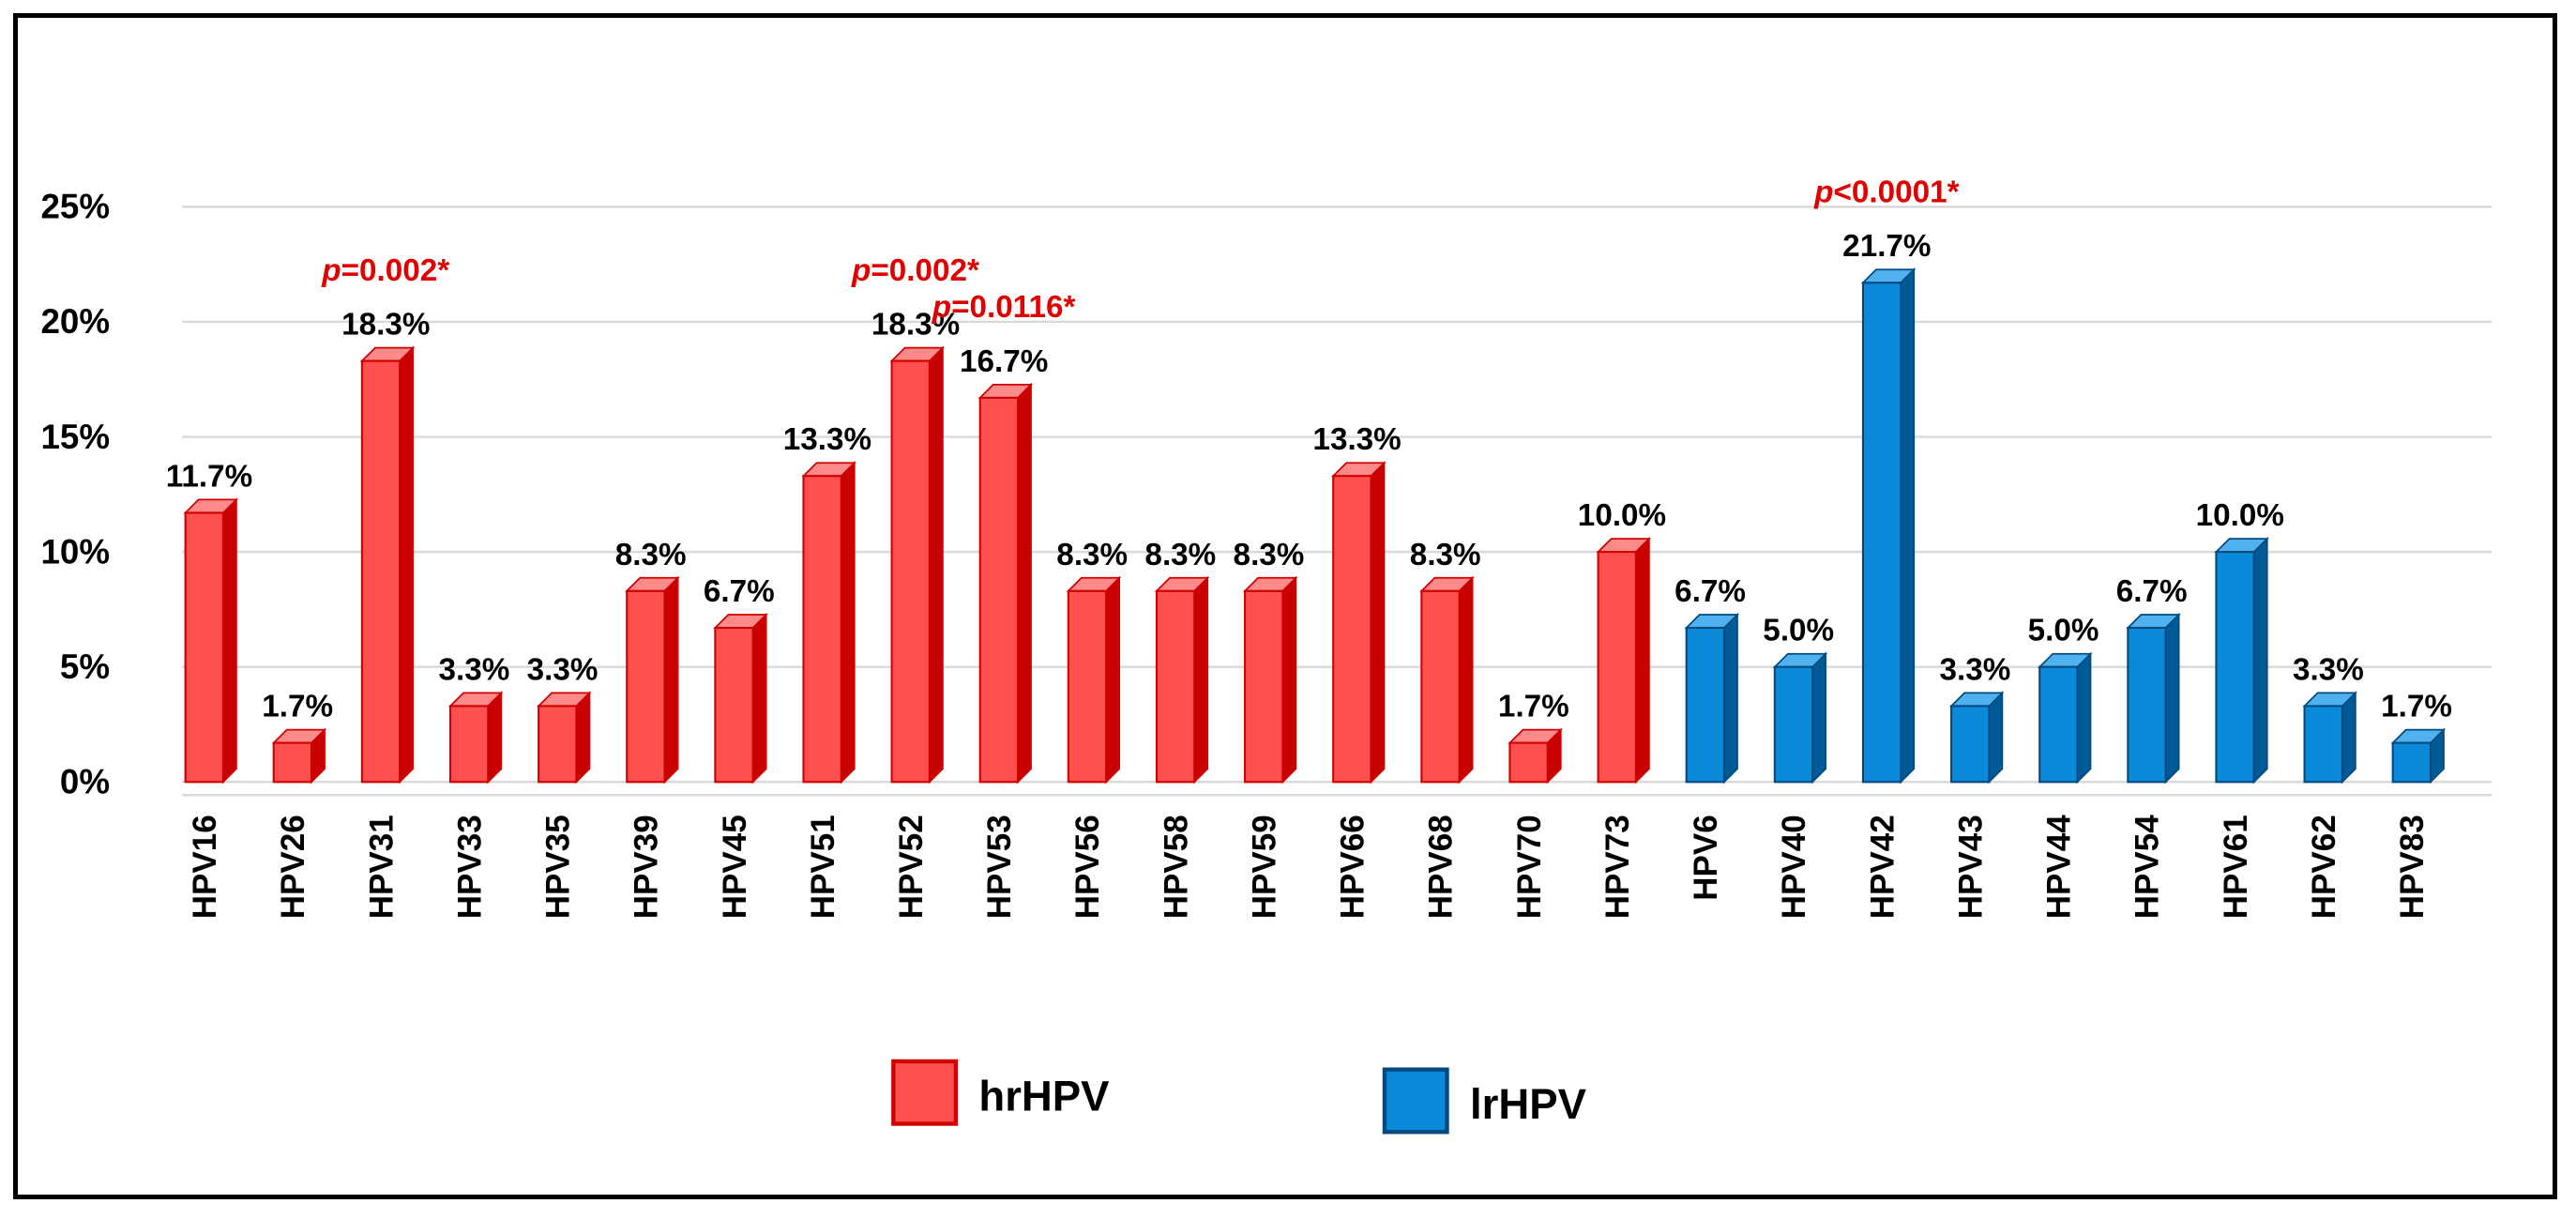 This screenshot has height=1219, width=2576. What do you see at coordinates (1622, 515) in the screenshot?
I see `value-label-hpv73: 10.0%` at bounding box center [1622, 515].